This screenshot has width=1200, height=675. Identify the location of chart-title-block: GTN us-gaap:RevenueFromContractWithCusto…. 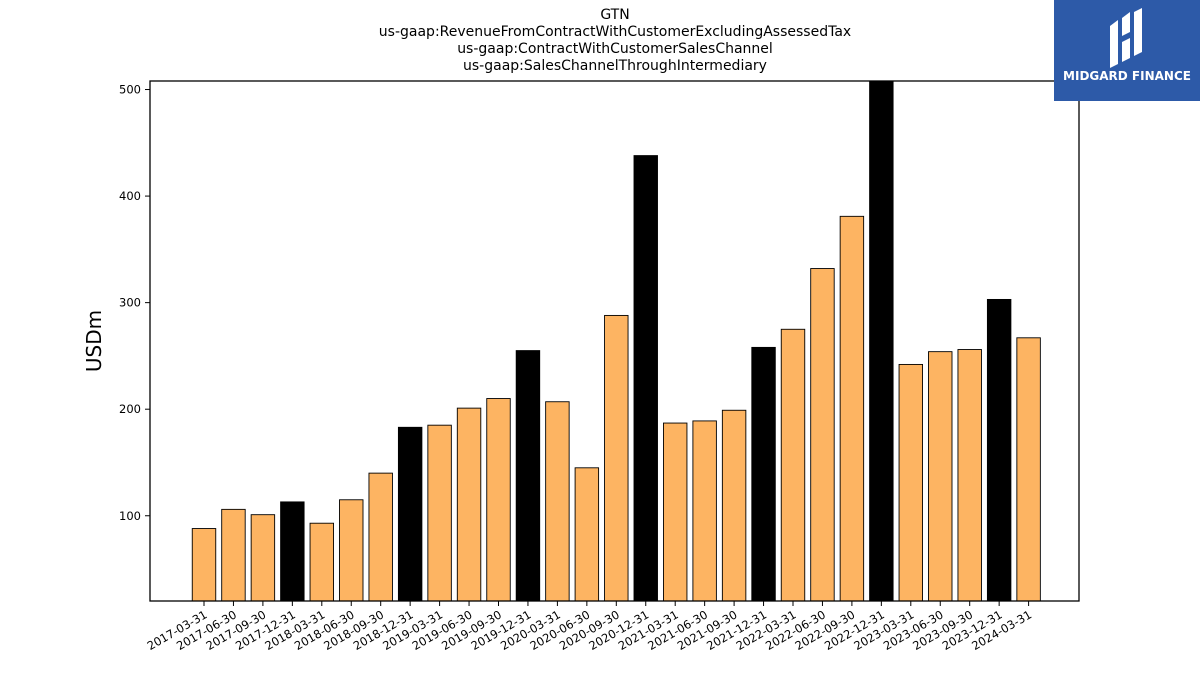
(600, 41).